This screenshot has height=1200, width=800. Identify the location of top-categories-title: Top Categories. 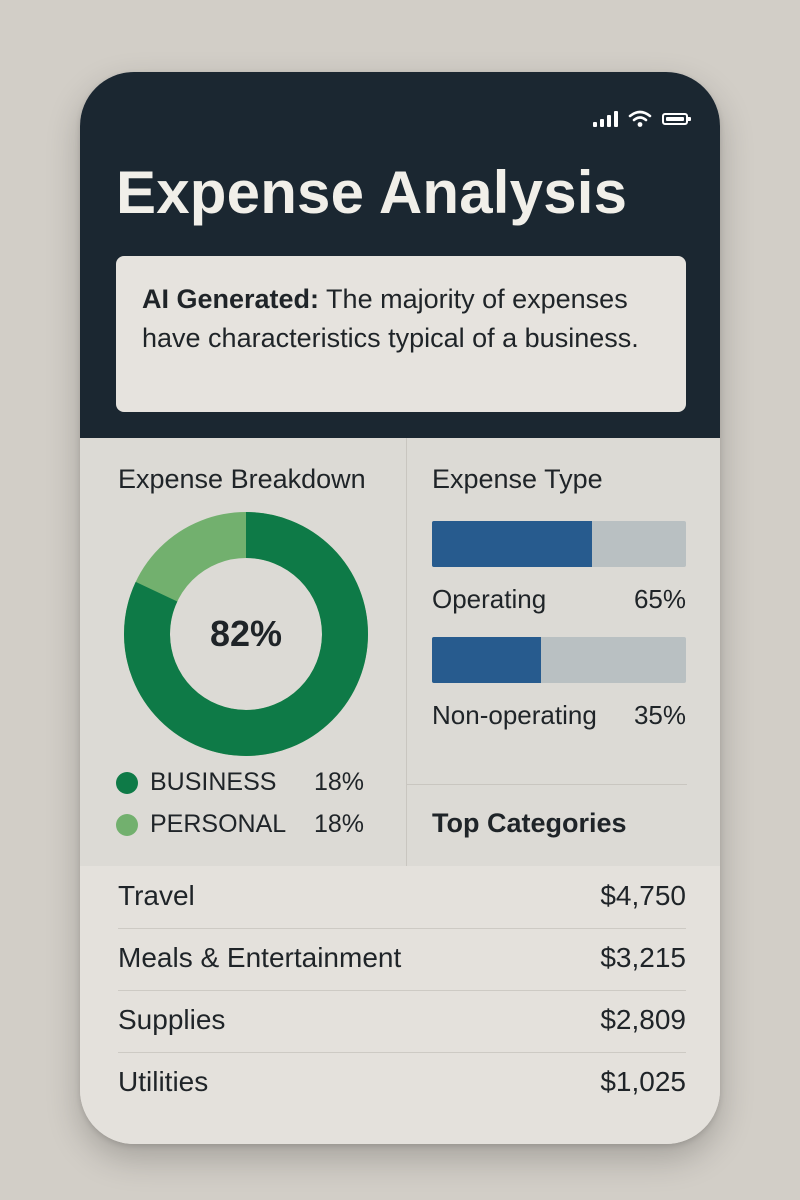
(529, 823).